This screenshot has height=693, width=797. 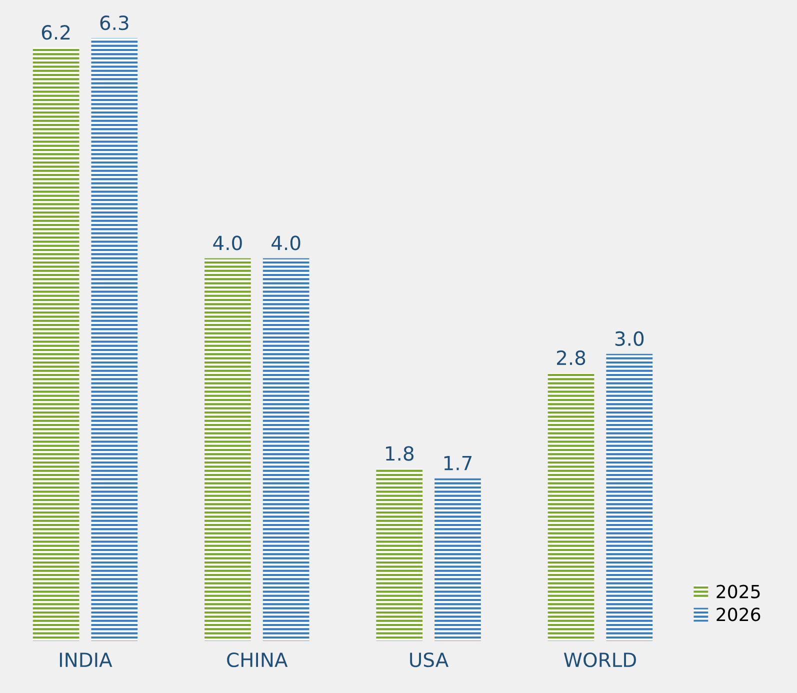 What do you see at coordinates (600, 660) in the screenshot?
I see `x-tick-label: WORLD` at bounding box center [600, 660].